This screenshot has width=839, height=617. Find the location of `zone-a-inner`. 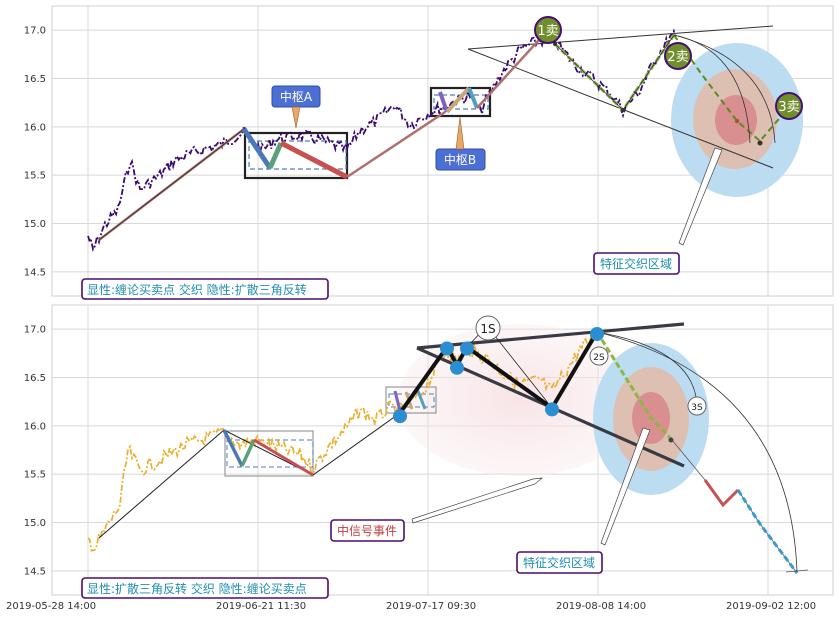

zone-a-inner is located at coordinates (297, 155).